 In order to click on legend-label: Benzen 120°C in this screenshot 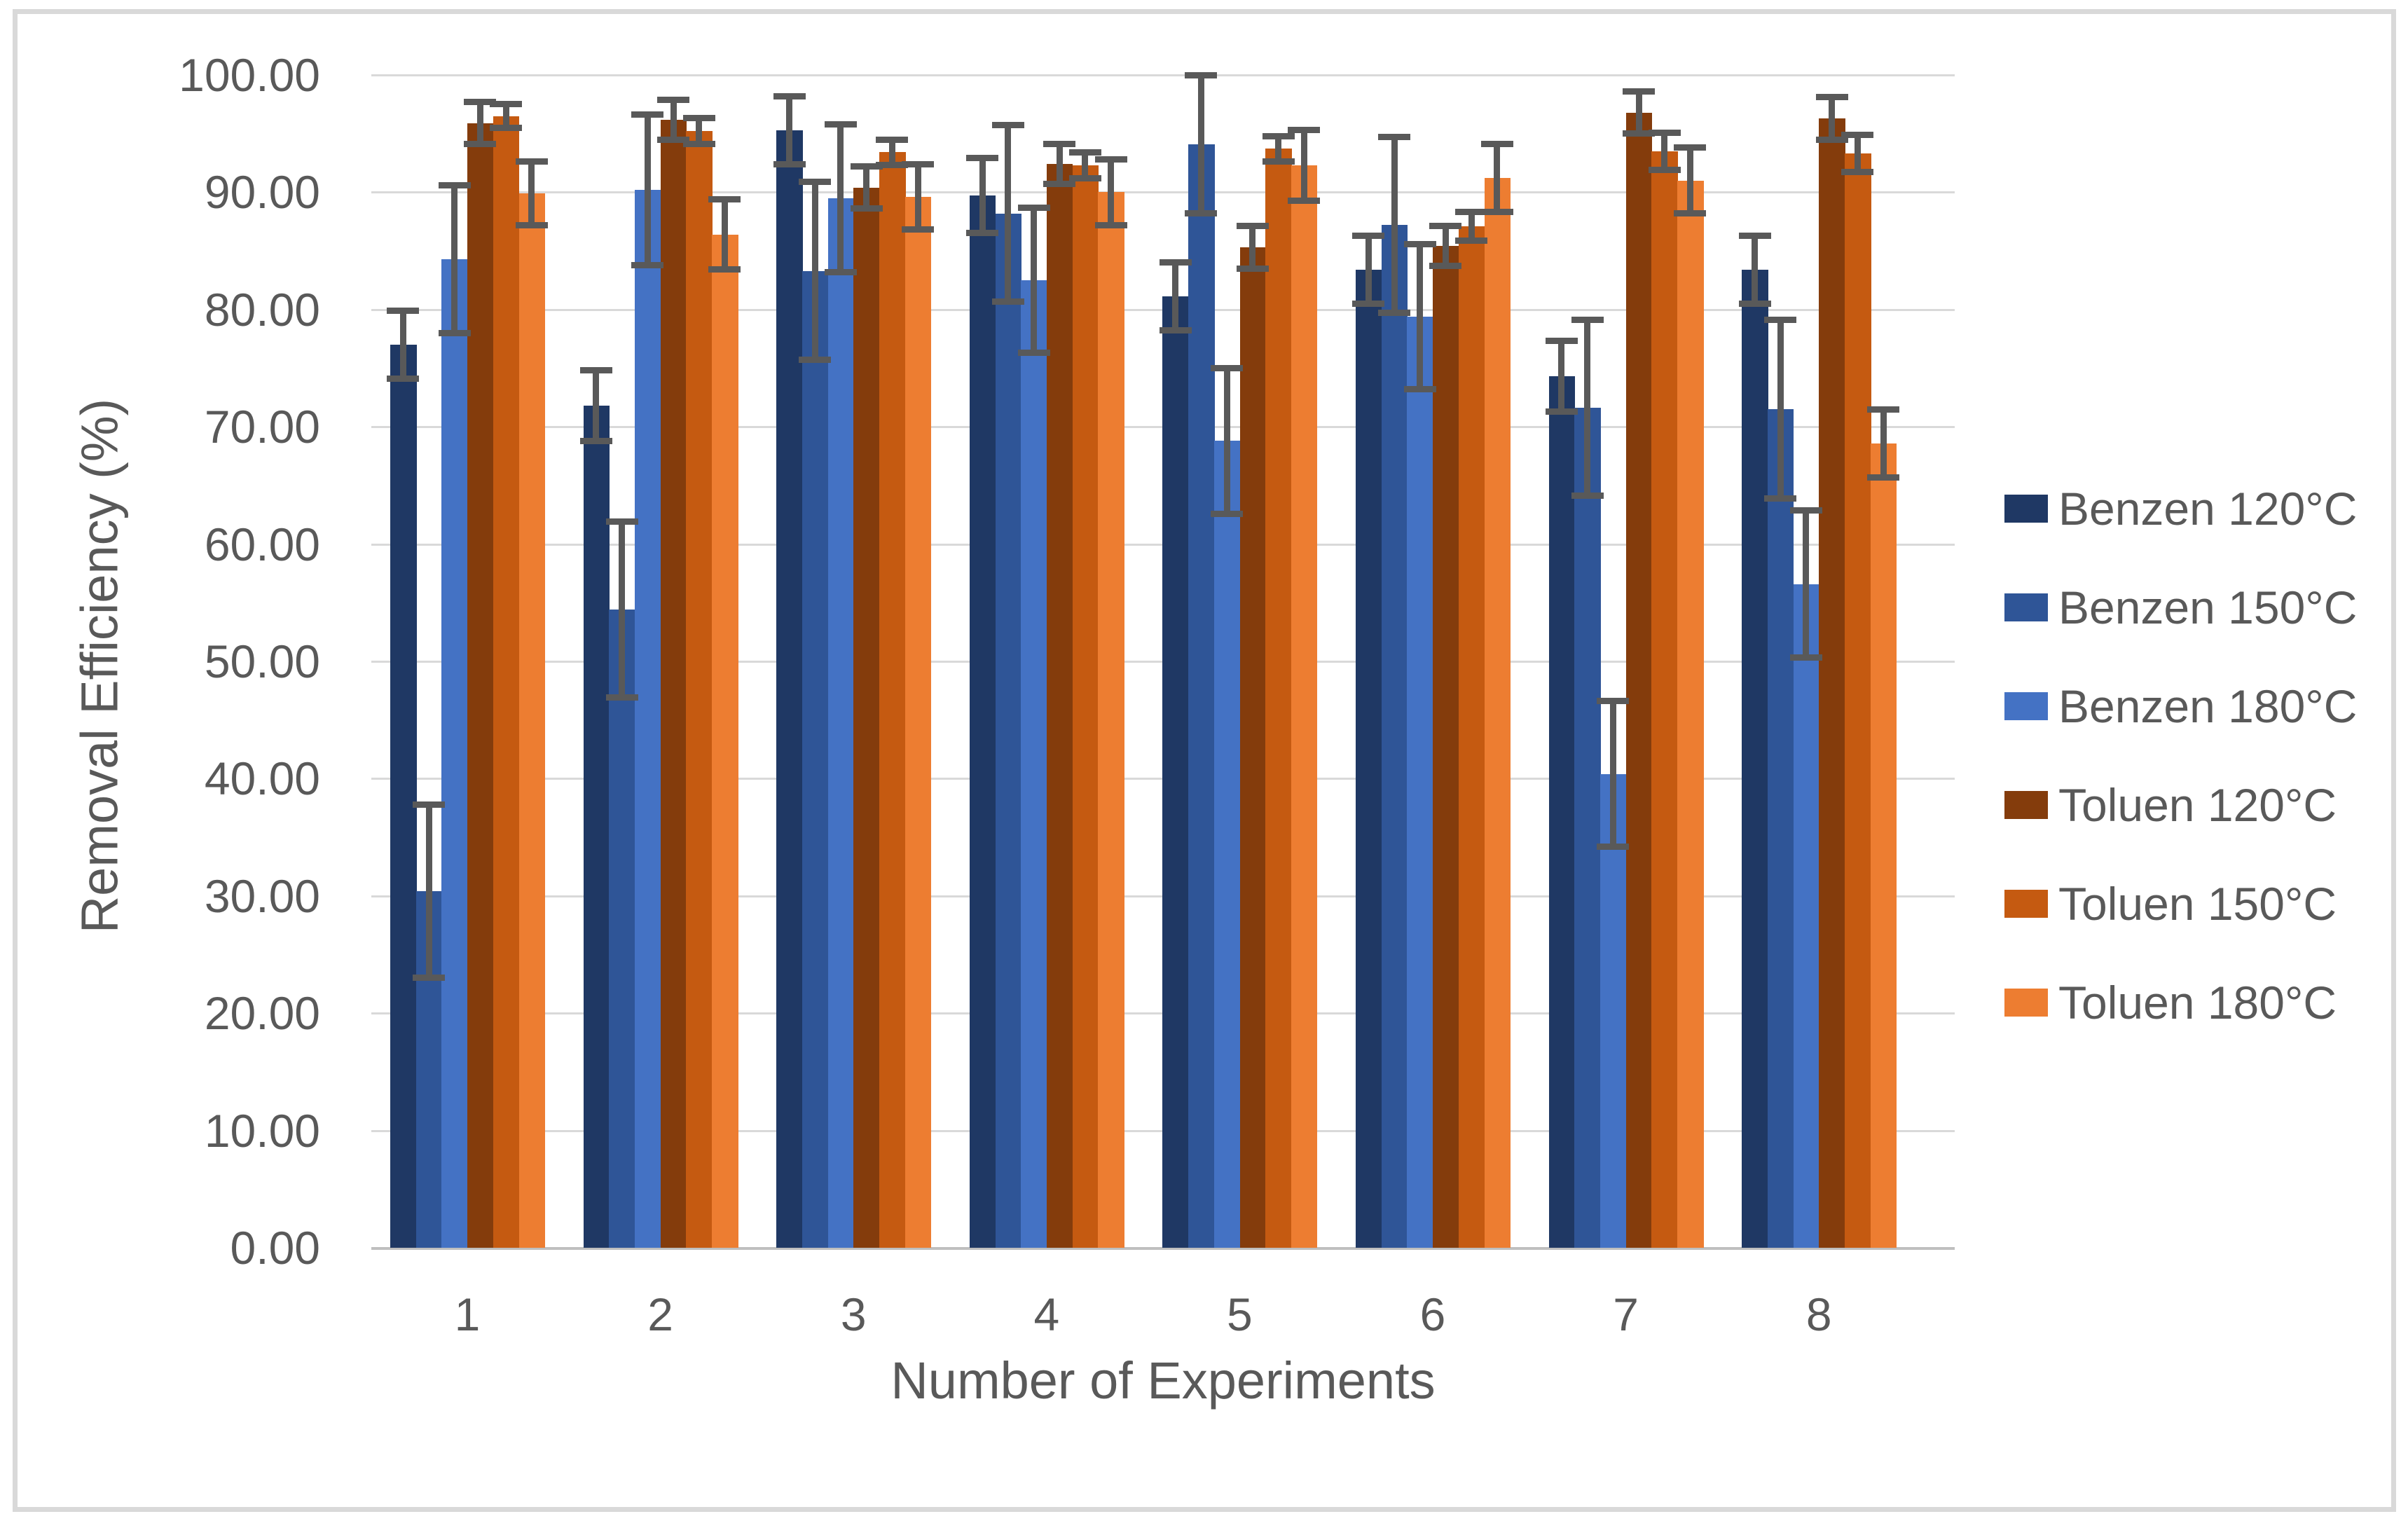, I will do `click(2208, 509)`.